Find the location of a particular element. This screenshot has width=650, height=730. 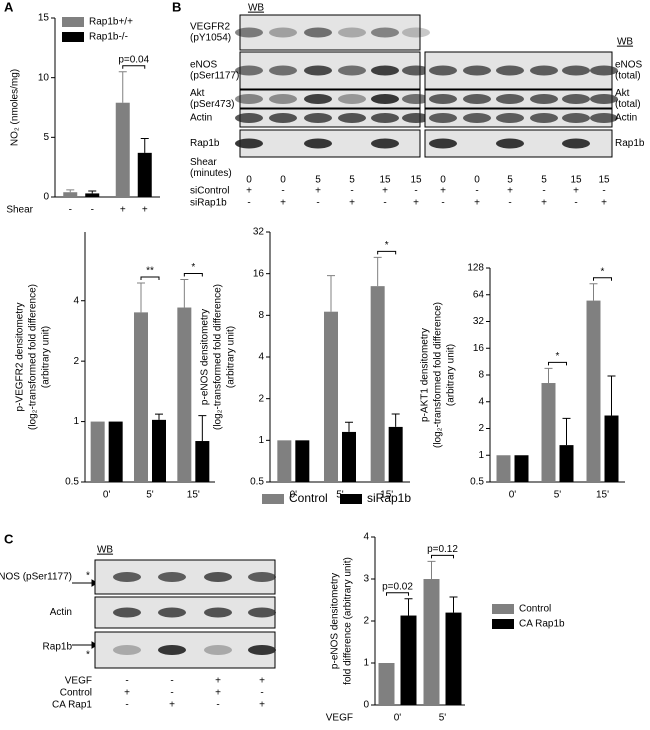

x-axis-label: Shear is located at coordinates (19, 210).